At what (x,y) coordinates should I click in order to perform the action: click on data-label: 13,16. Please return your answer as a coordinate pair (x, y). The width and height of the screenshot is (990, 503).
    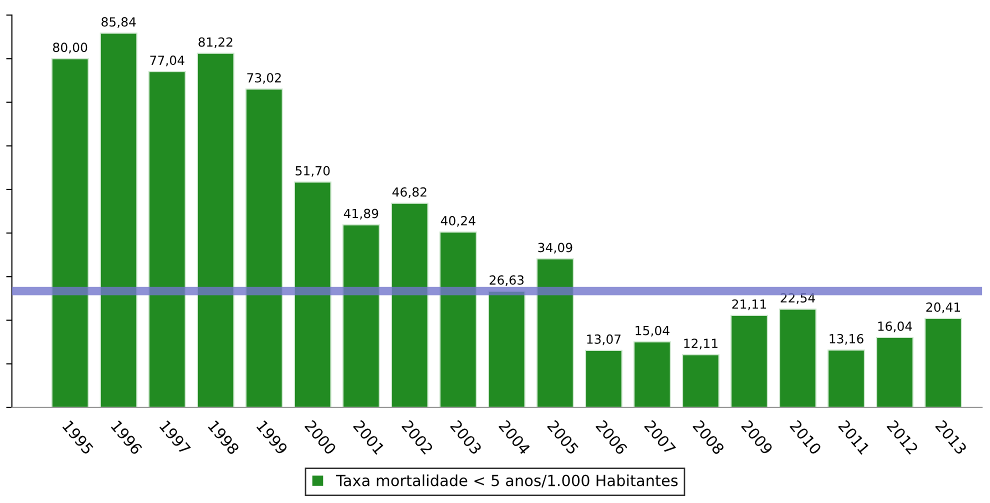
    Looking at the image, I should click on (847, 339).